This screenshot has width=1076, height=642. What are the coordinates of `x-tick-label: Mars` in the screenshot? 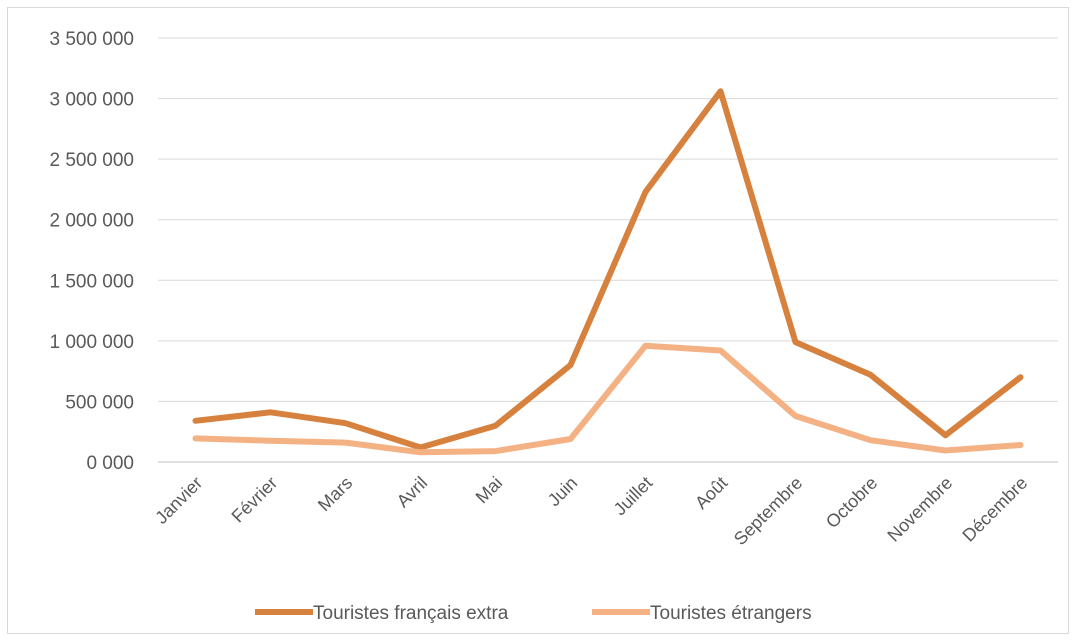 It's located at (335, 494).